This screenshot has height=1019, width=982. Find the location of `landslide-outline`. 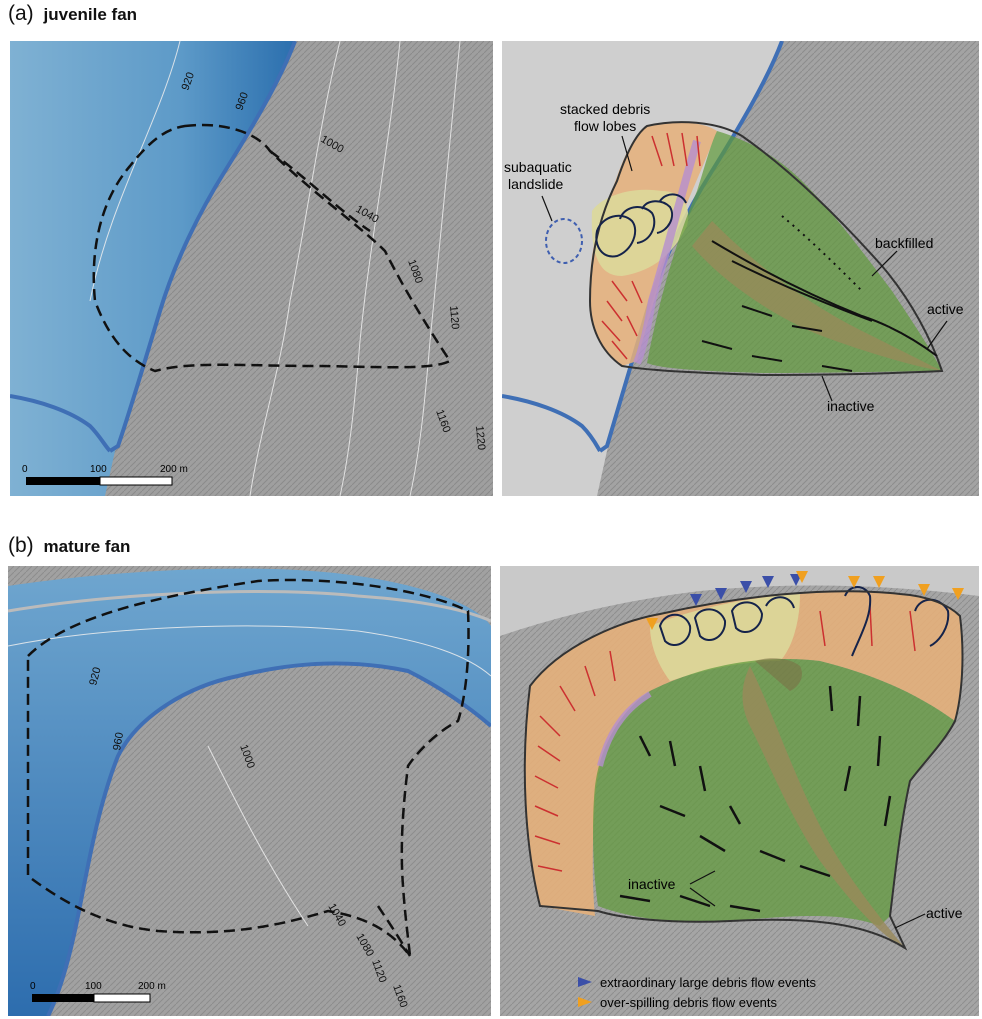

landslide-outline is located at coordinates (564, 241).